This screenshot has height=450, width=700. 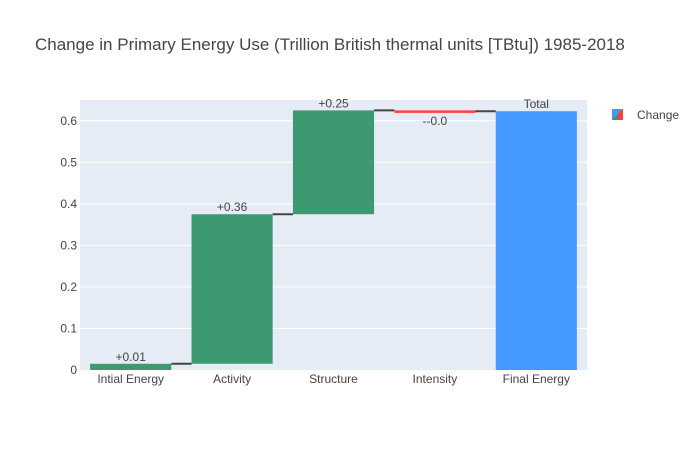 What do you see at coordinates (73, 370) in the screenshot?
I see `y-tick-label: 0` at bounding box center [73, 370].